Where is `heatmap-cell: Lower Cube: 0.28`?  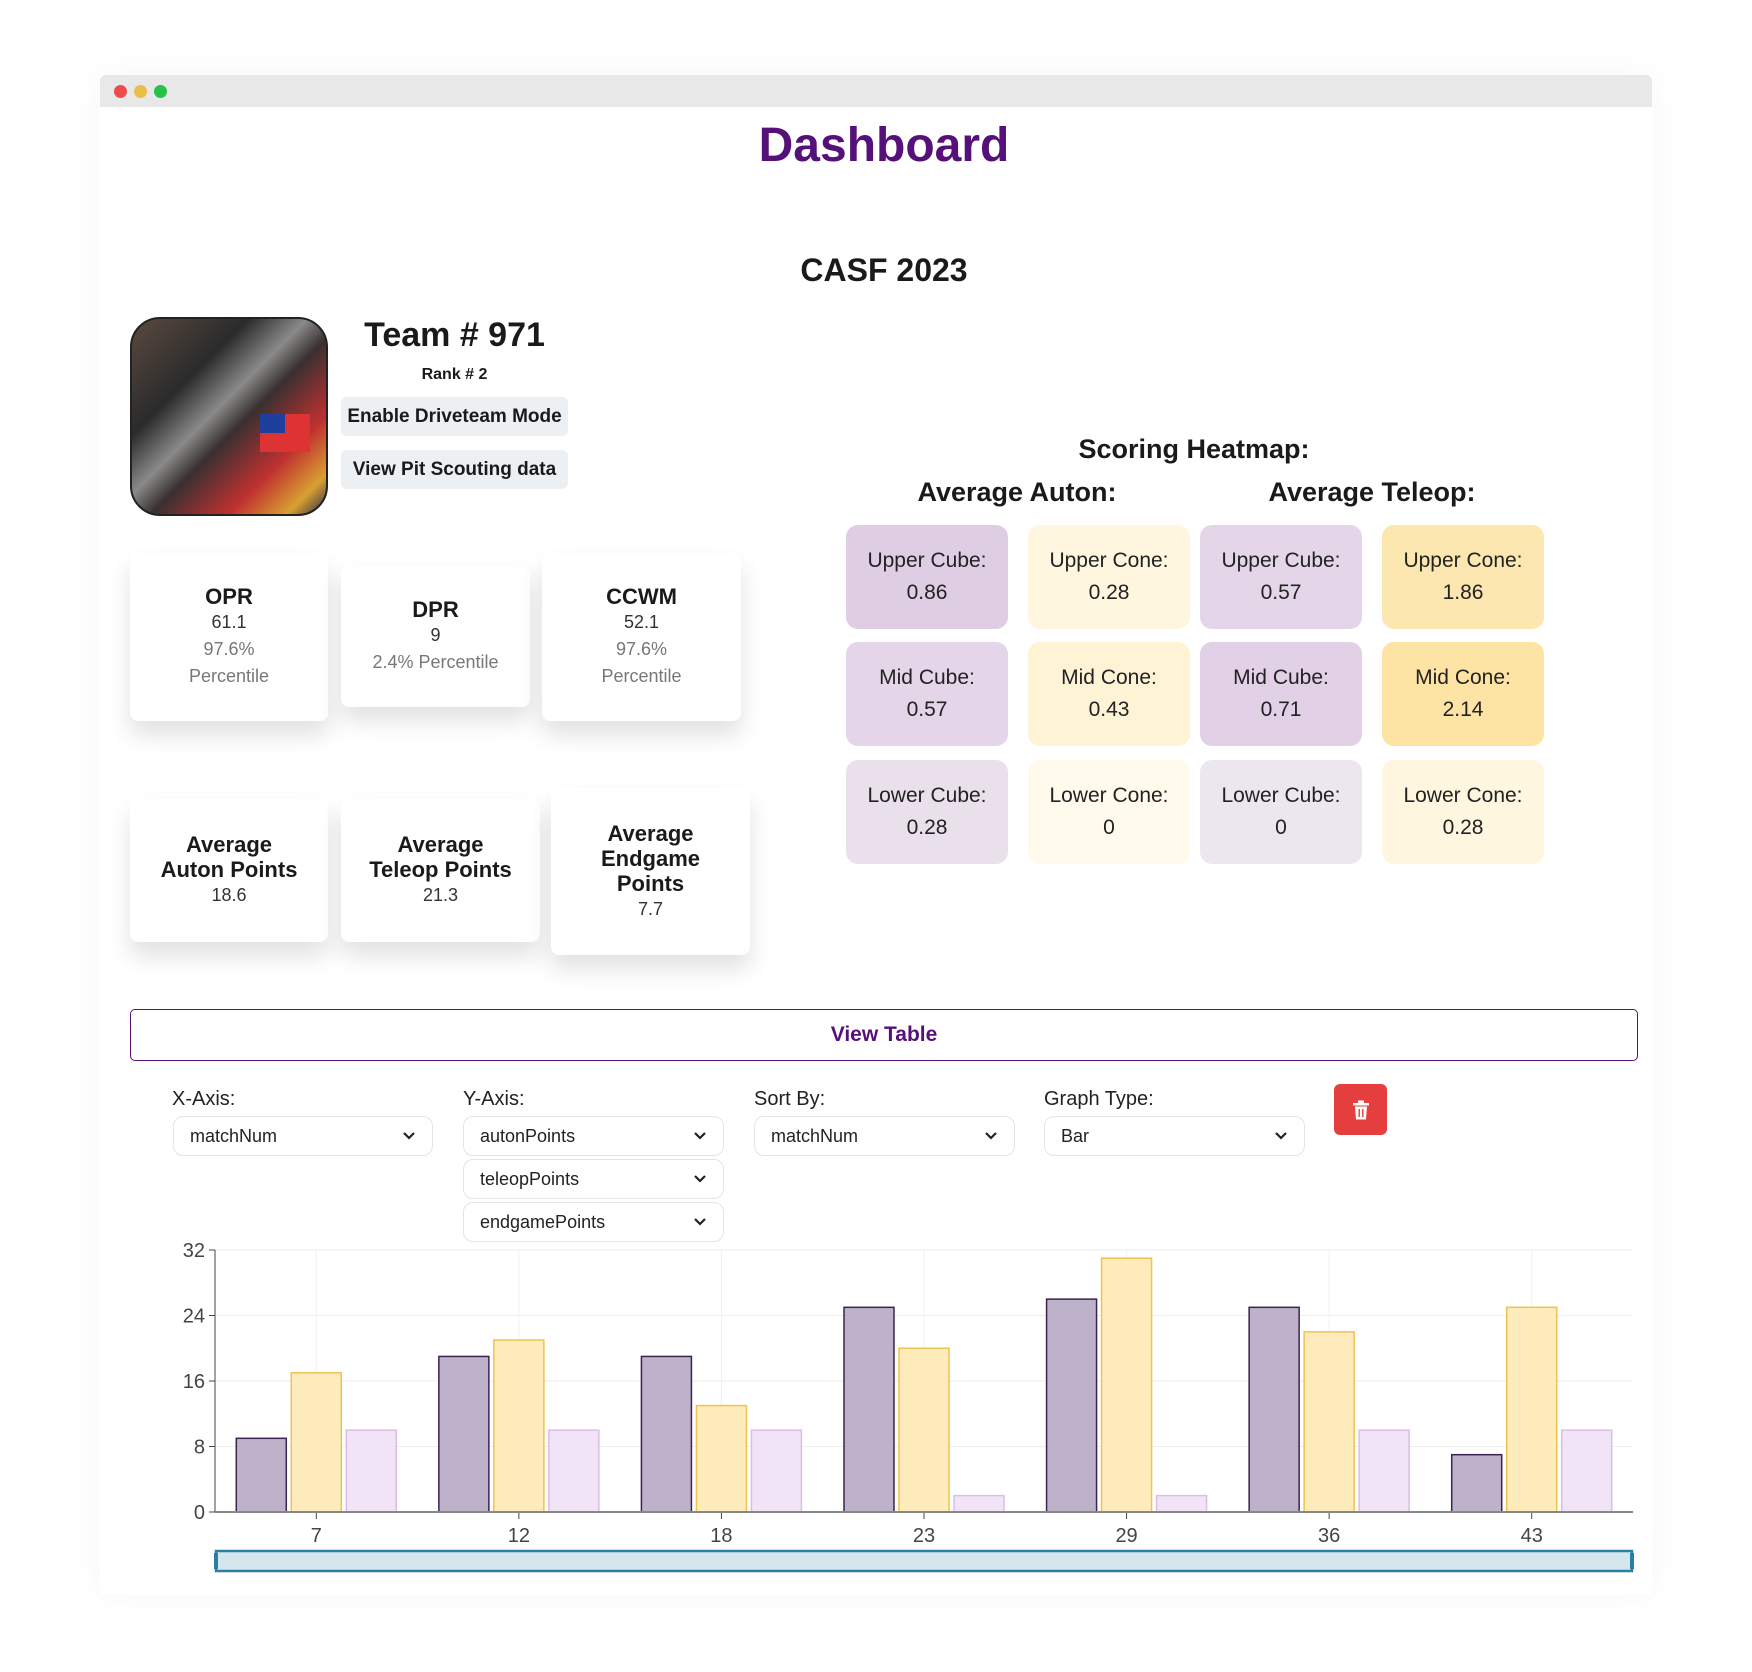 heatmap-cell: Lower Cube: 0.28 is located at coordinates (927, 812).